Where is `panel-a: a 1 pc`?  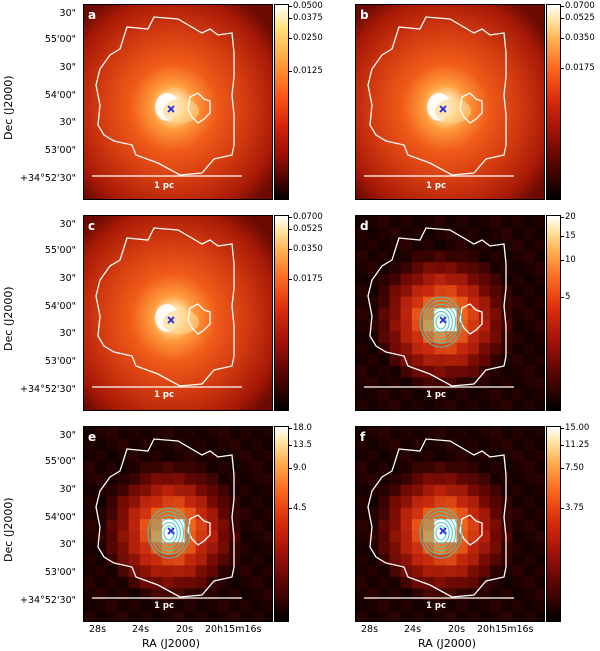 panel-a: a 1 pc is located at coordinates (178, 102).